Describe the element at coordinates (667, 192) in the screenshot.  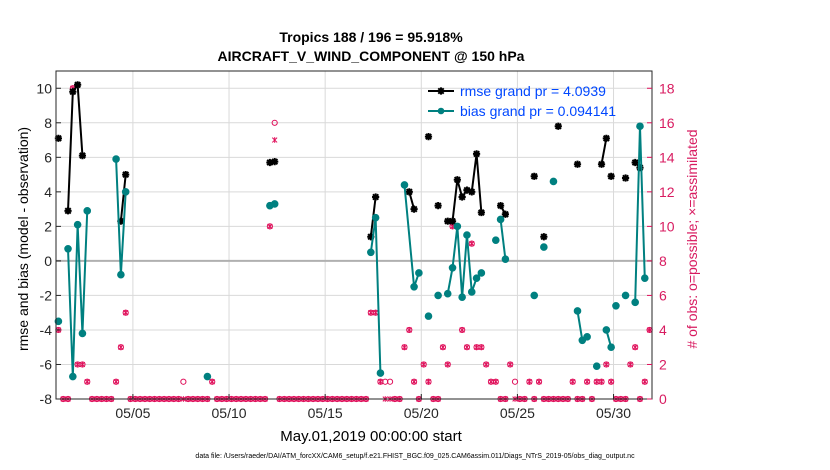
I see `y2-tick-label: 12` at that location.